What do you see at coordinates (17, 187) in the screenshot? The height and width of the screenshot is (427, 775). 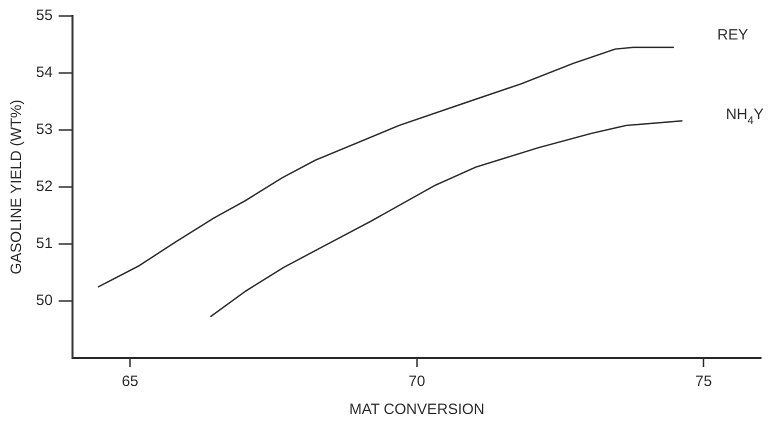 I see `y-axis-title: GASOLINE YIELD (WT%)` at bounding box center [17, 187].